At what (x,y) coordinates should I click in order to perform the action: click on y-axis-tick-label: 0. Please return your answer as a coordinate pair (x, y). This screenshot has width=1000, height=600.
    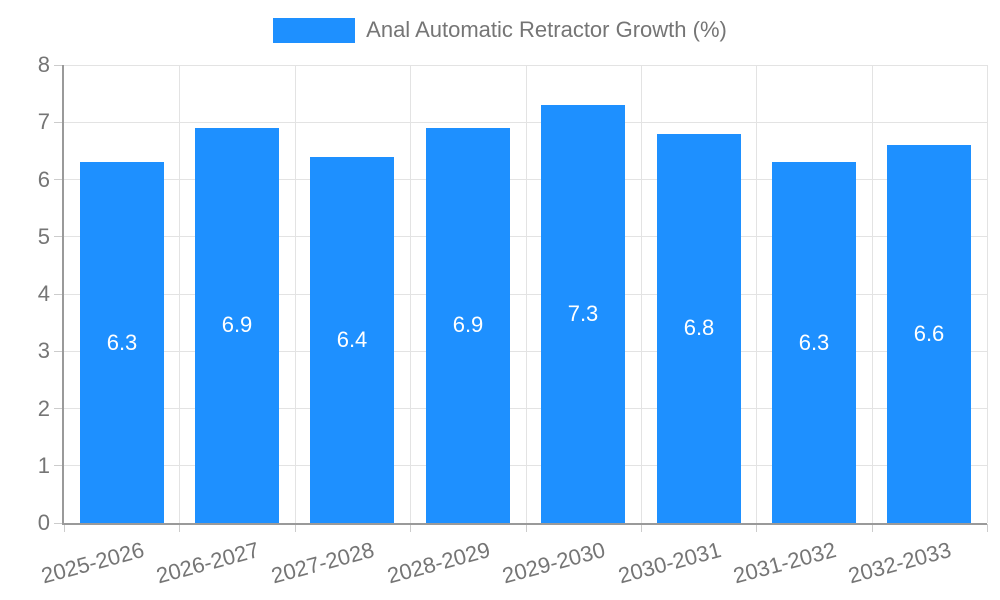
    Looking at the image, I should click on (43, 522).